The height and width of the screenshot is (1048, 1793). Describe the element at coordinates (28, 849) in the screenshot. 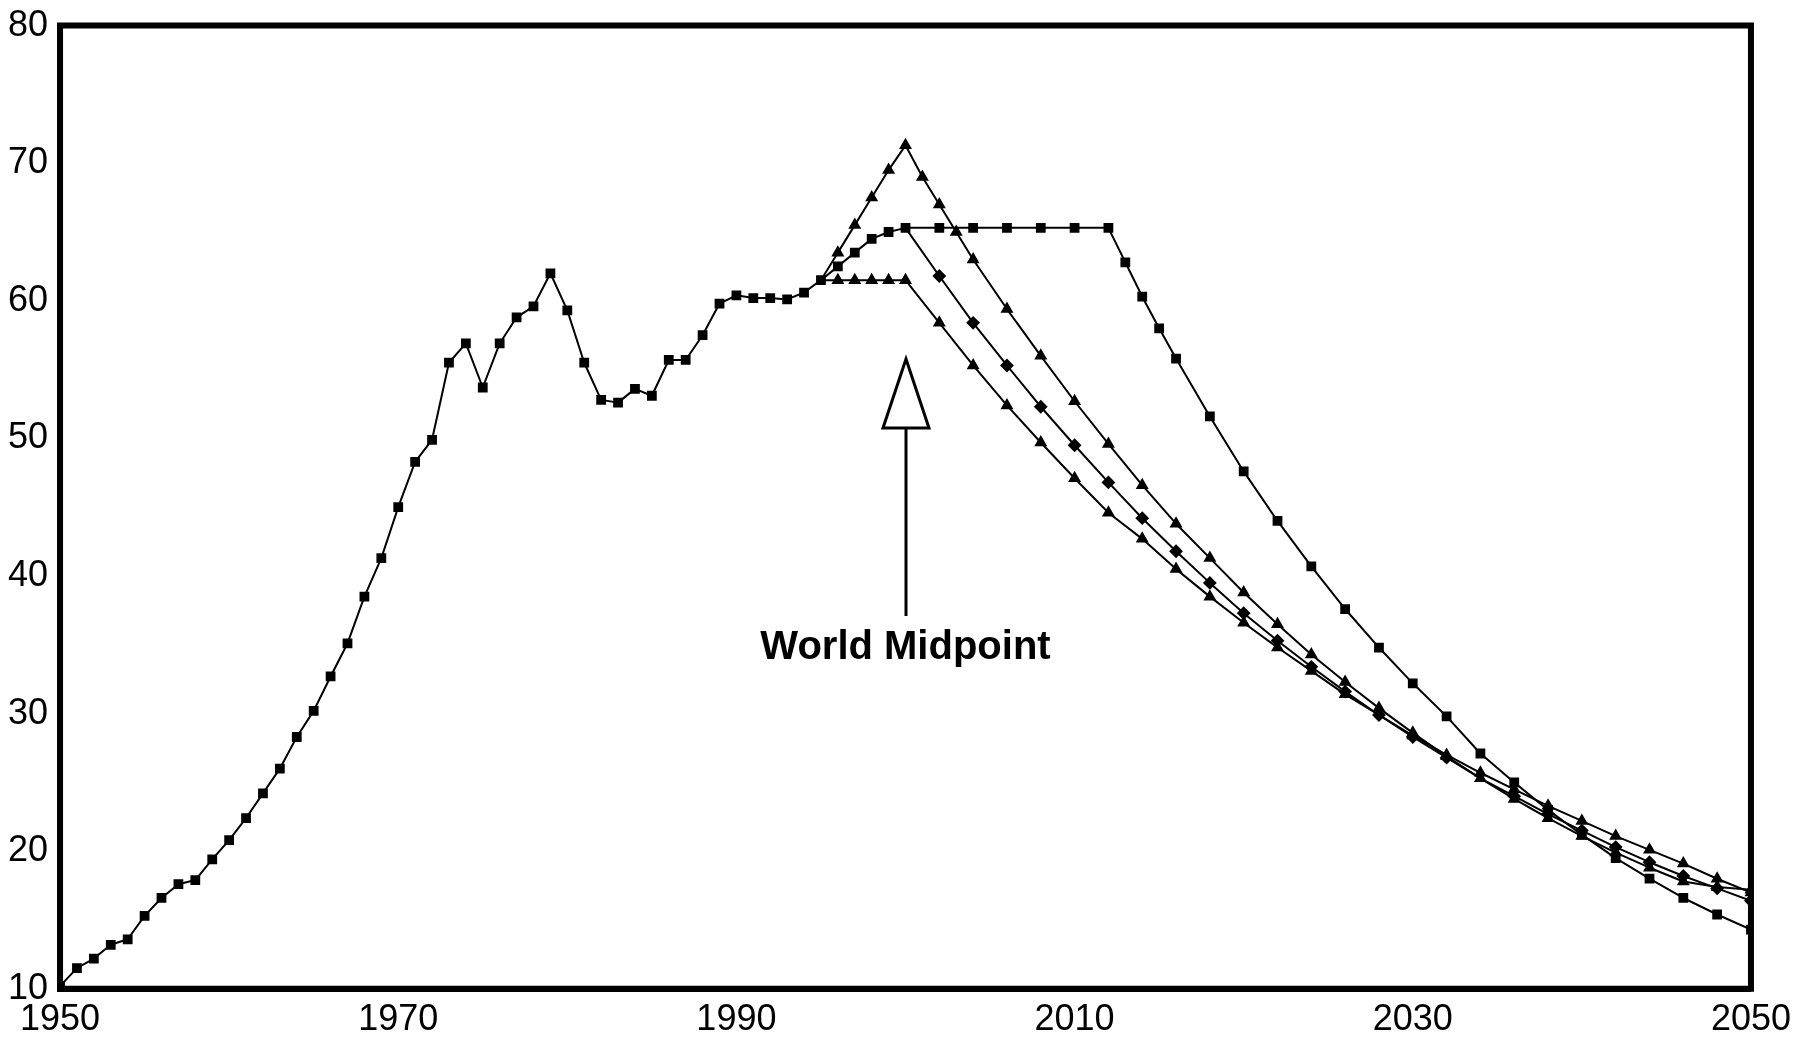

I see `y-tick-label: 20` at that location.